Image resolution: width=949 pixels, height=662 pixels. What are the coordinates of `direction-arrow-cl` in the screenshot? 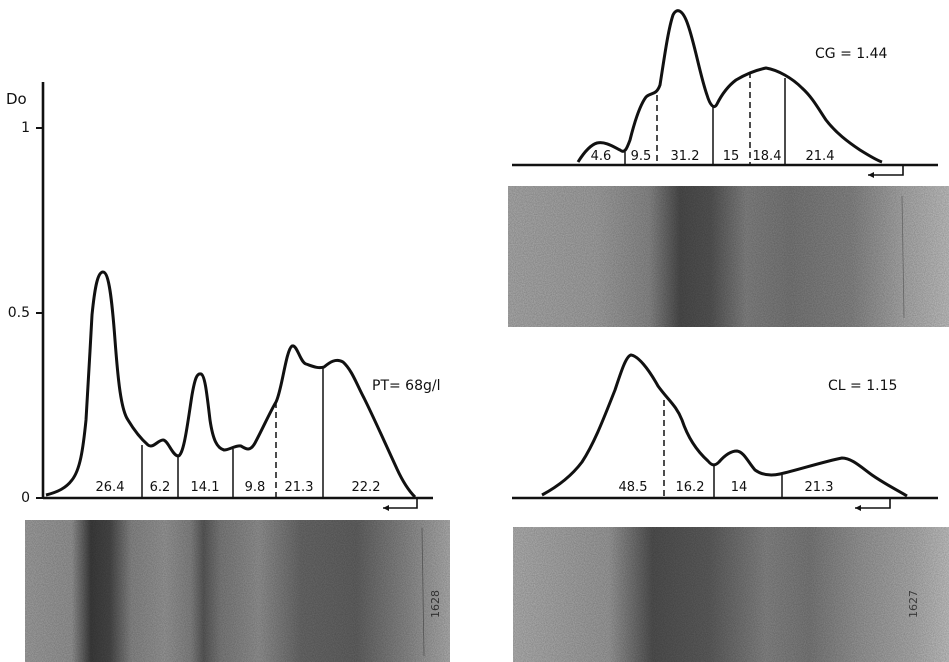 It's located at (858, 508).